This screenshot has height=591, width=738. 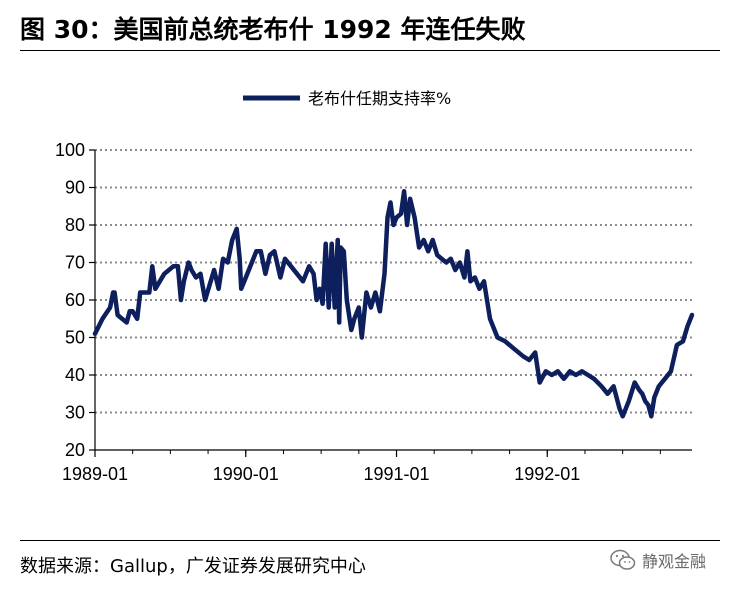 I want to click on x-tick-label: 1989-01, so click(x=95, y=474).